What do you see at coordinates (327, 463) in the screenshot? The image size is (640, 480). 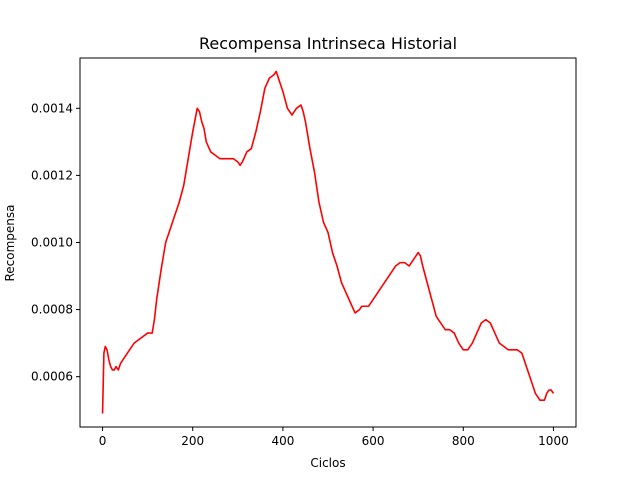 I see `x-axis-label: Ciclos` at bounding box center [327, 463].